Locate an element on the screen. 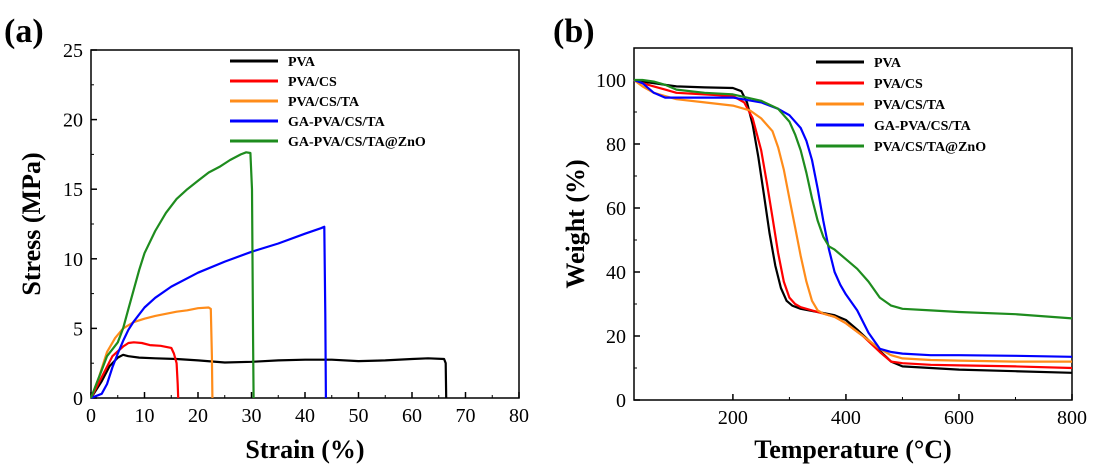  x-tick-label: 40 is located at coordinates (305, 416).